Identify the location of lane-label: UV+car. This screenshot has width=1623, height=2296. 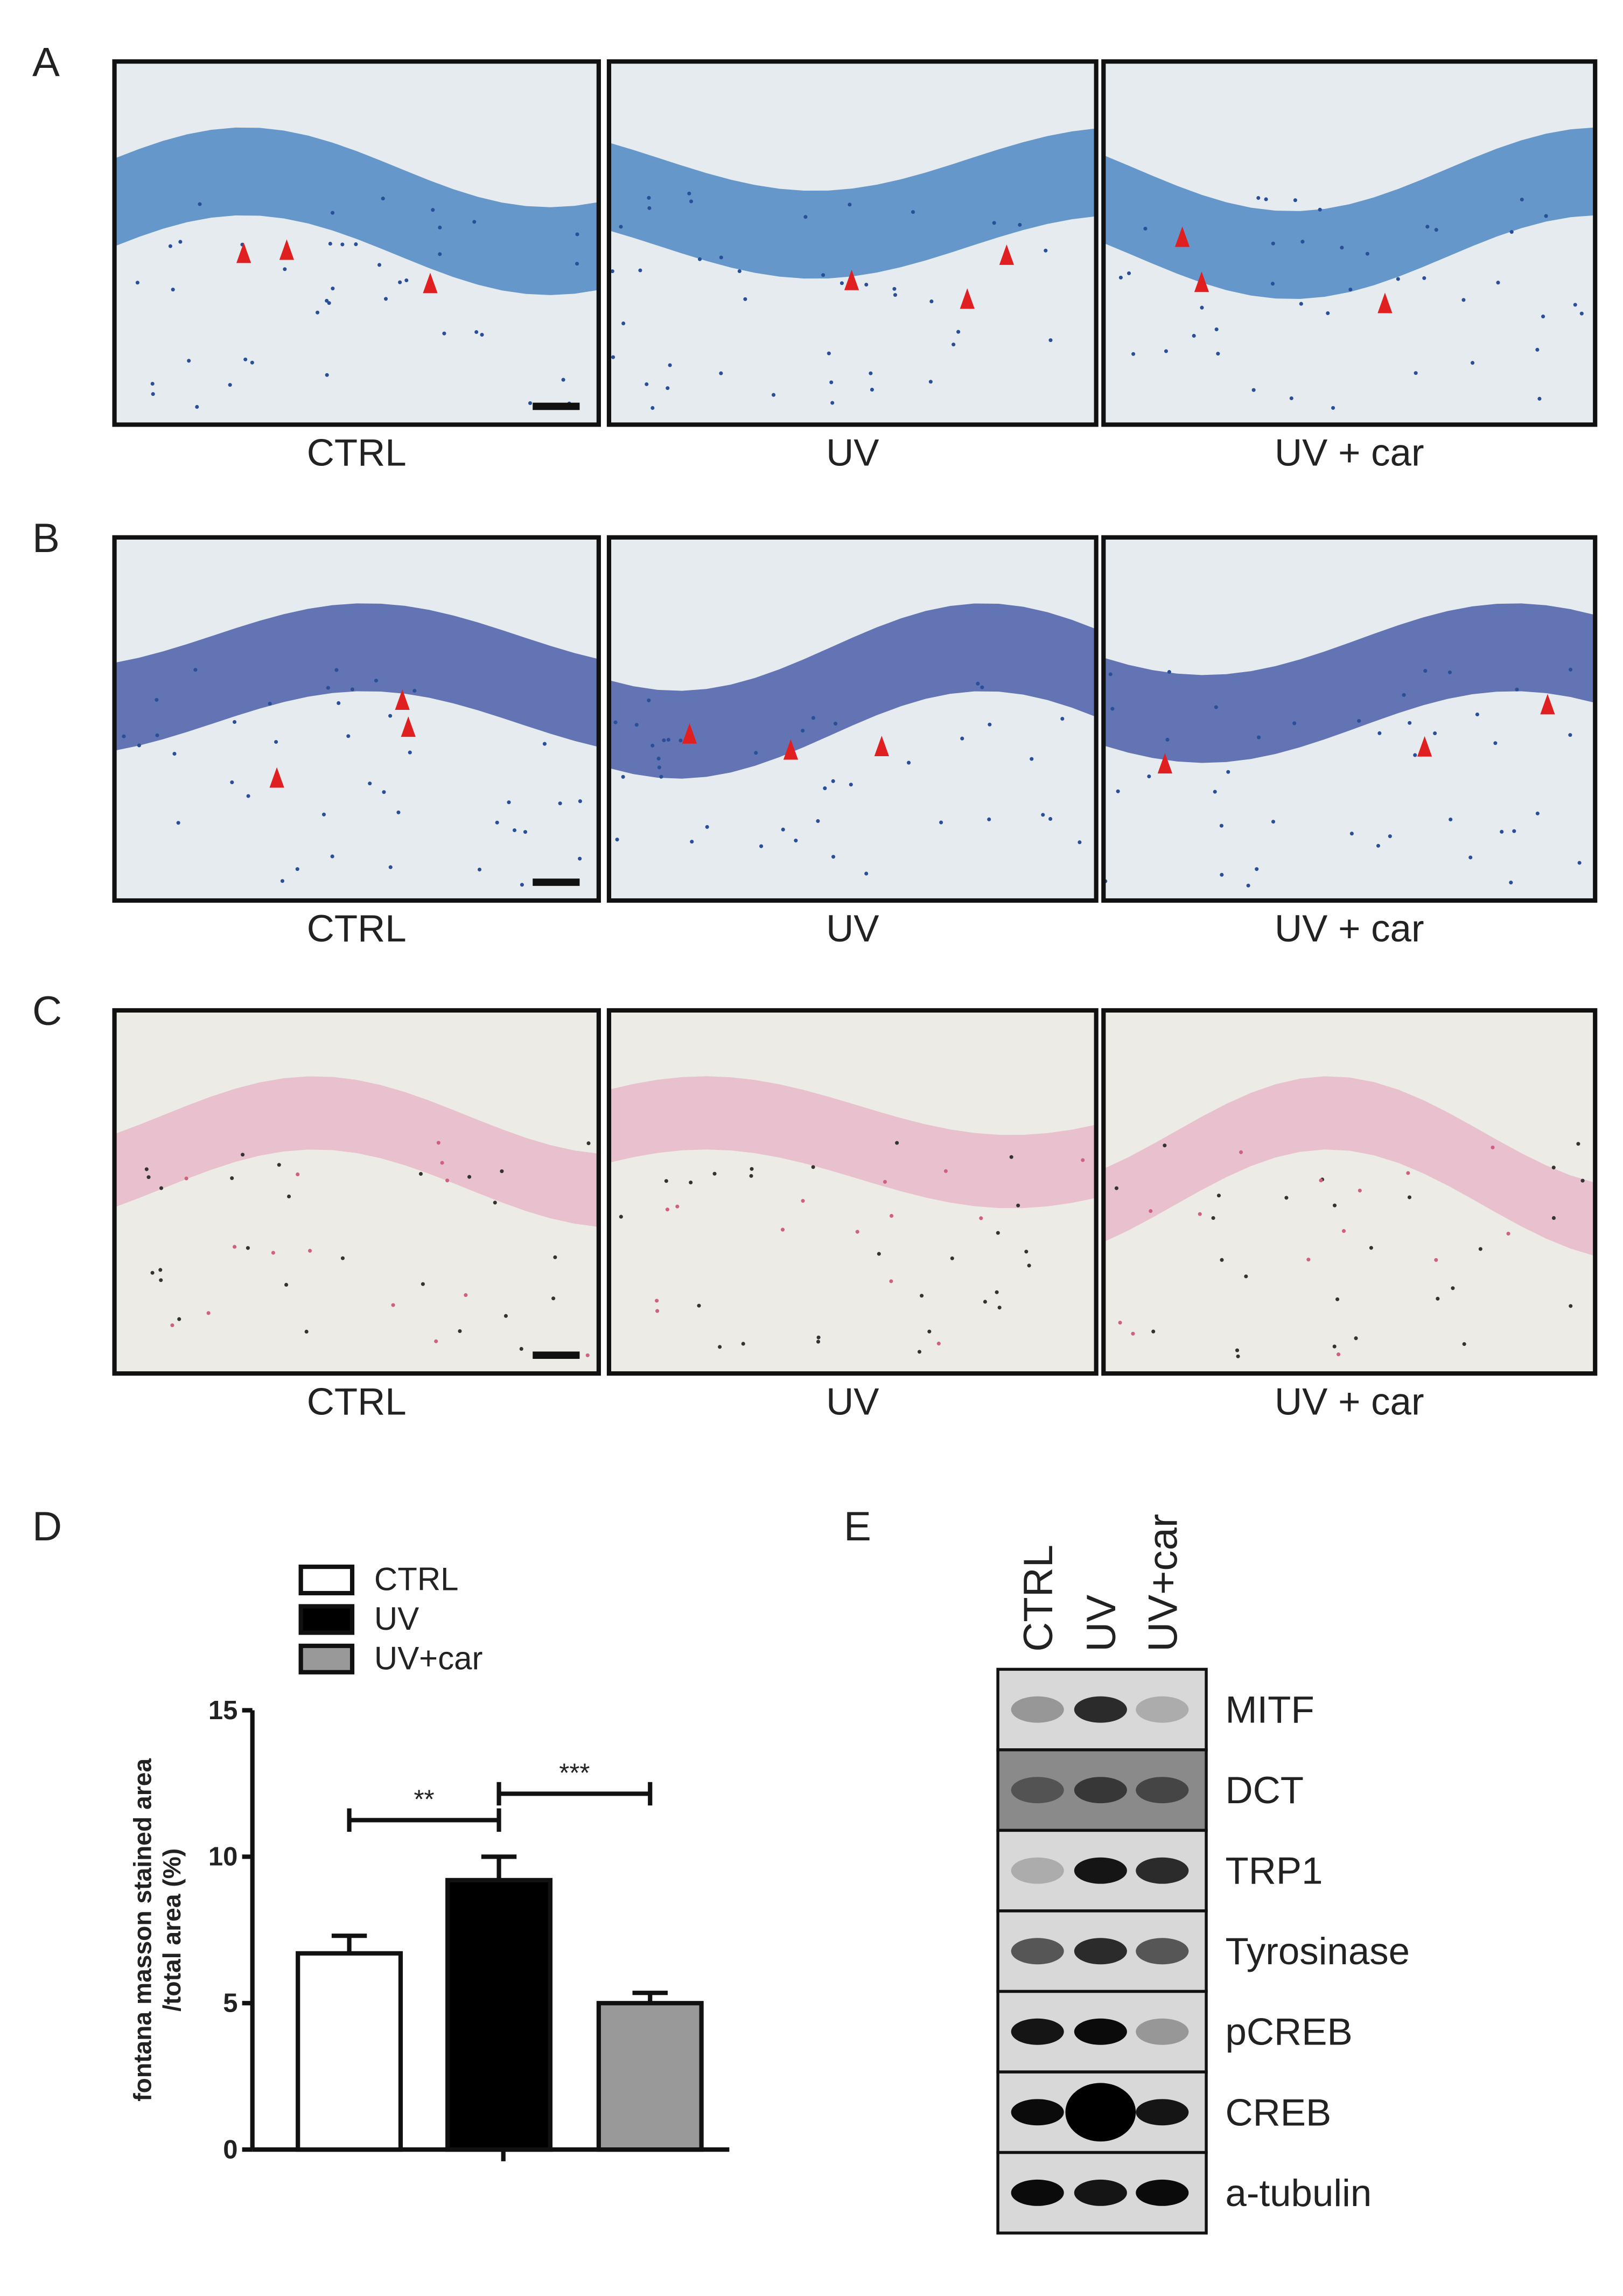
(1163, 1583).